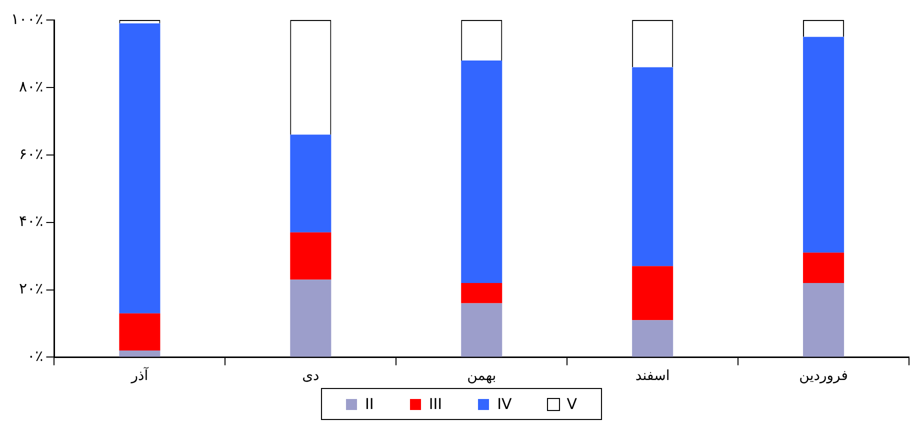 The width and height of the screenshot is (923, 432). What do you see at coordinates (140, 375) in the screenshot?
I see `x-tick-label: آذر` at bounding box center [140, 375].